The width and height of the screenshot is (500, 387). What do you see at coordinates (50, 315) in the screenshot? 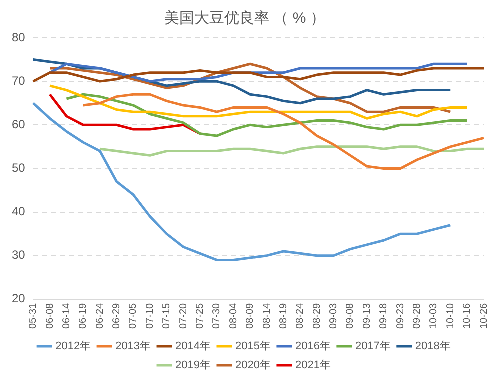
I see `x-tick-label: 06-08` at bounding box center [50, 315].